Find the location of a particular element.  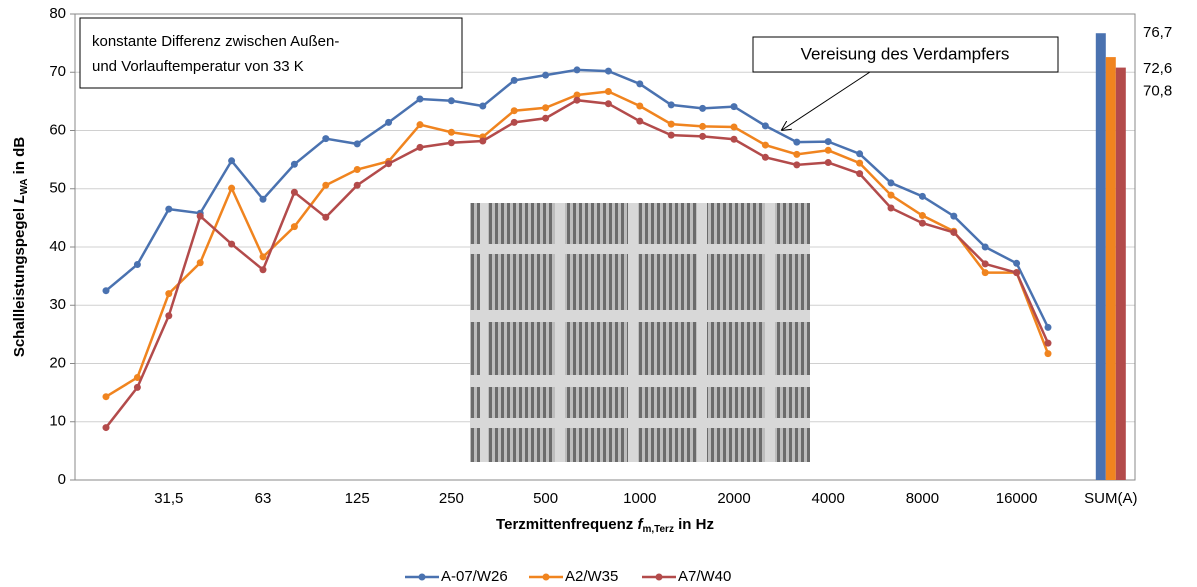

annotation: konstante Differenz zwischen Außen- is located at coordinates (215, 41).